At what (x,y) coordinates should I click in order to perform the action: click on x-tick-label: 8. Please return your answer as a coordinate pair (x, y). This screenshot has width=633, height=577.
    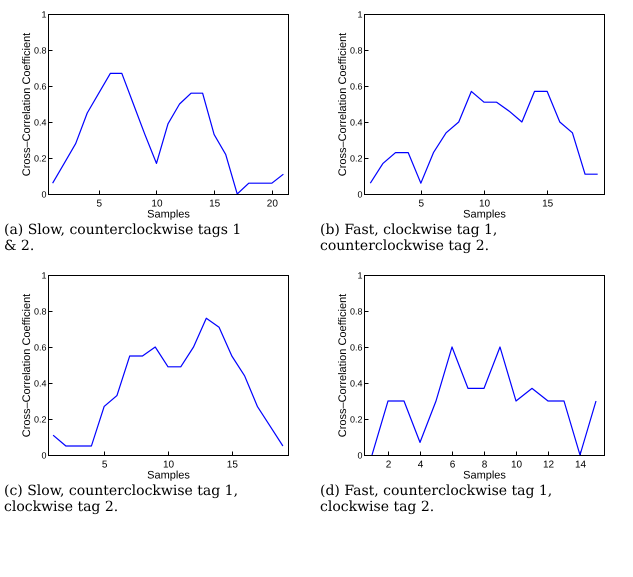
    Looking at the image, I should click on (485, 465).